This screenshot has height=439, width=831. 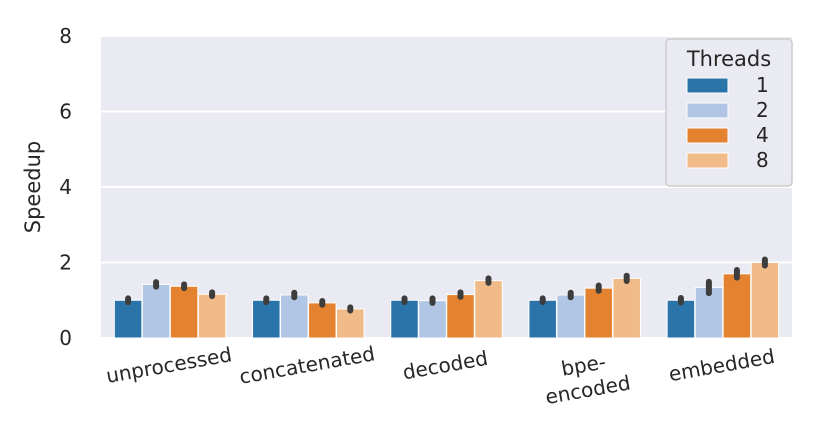 What do you see at coordinates (762, 160) in the screenshot?
I see `legend-label: 8` at bounding box center [762, 160].